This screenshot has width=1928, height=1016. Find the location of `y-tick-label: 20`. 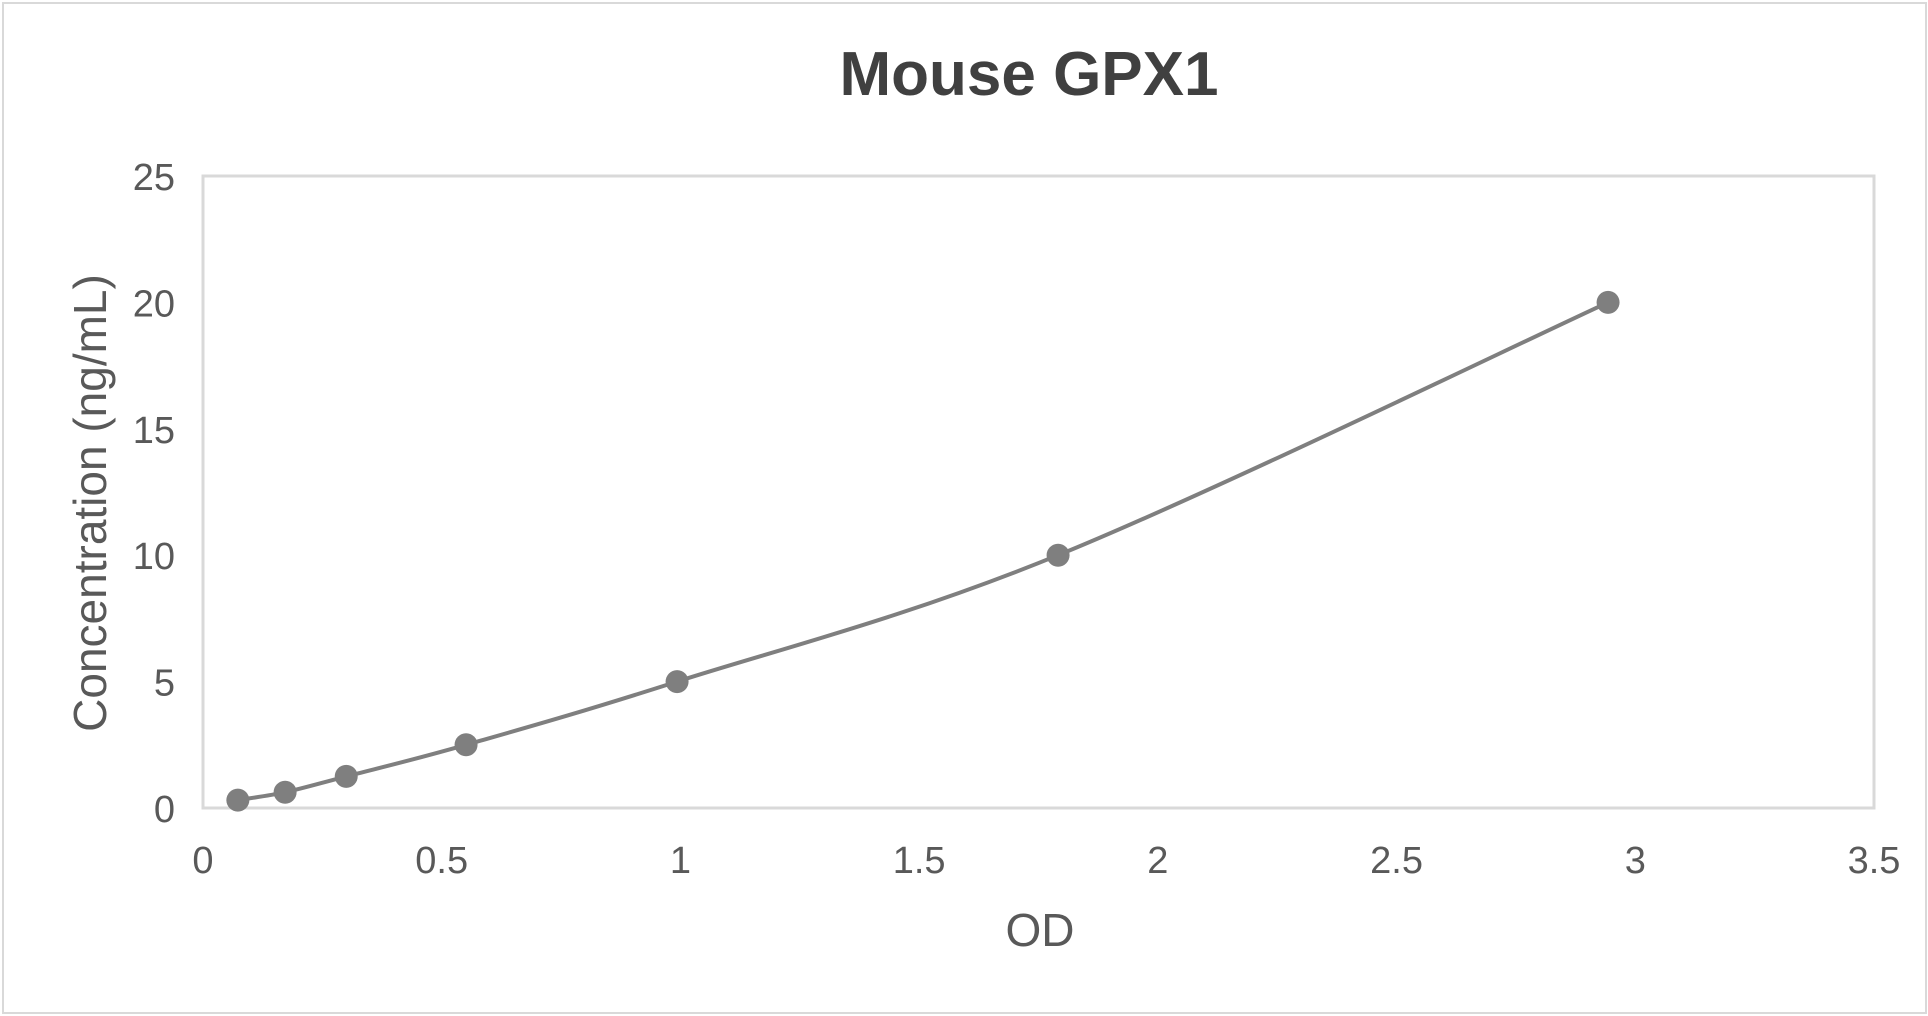

y-tick-label: 20 is located at coordinates (154, 304).